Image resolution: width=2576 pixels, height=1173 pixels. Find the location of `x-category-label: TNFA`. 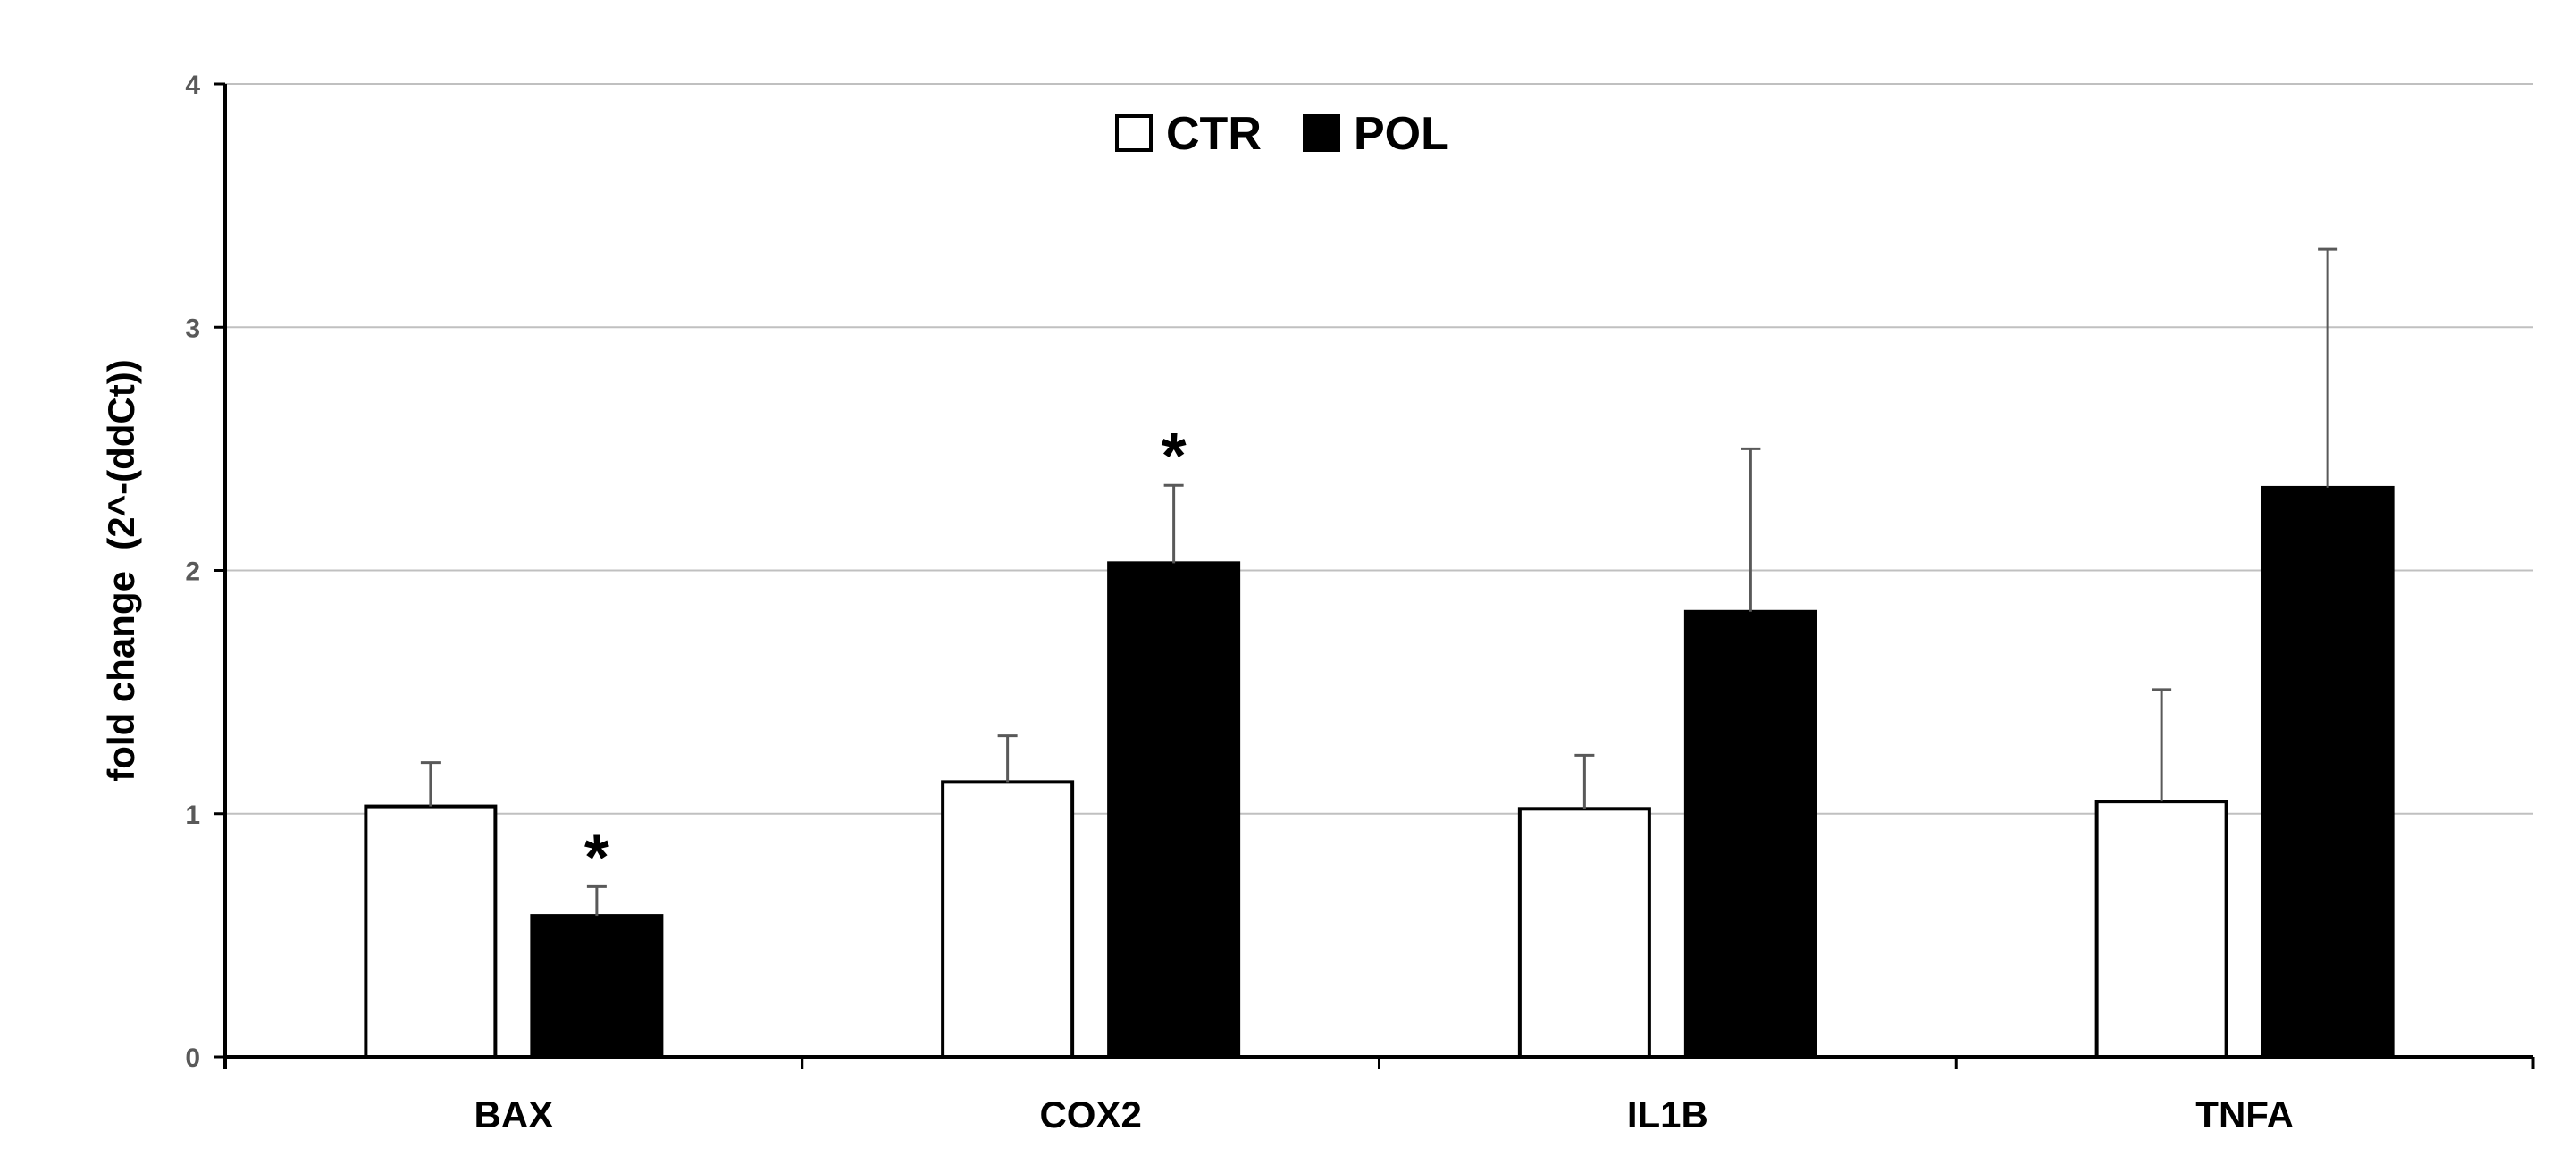

x-category-label: TNFA is located at coordinates (2244, 1114).